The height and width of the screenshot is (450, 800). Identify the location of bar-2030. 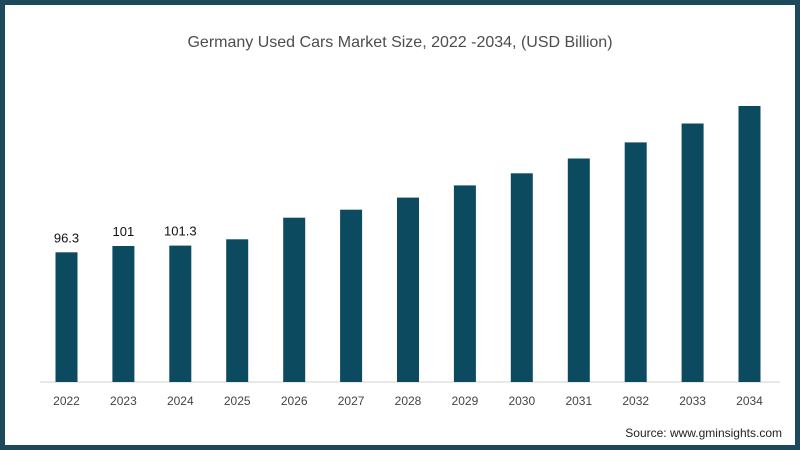
(521, 277).